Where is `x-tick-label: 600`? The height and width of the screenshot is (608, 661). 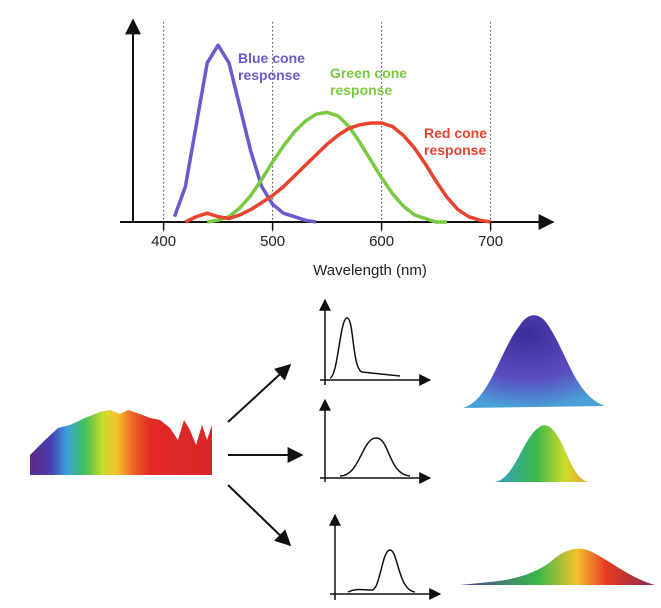
x-tick-label: 600 is located at coordinates (381, 241).